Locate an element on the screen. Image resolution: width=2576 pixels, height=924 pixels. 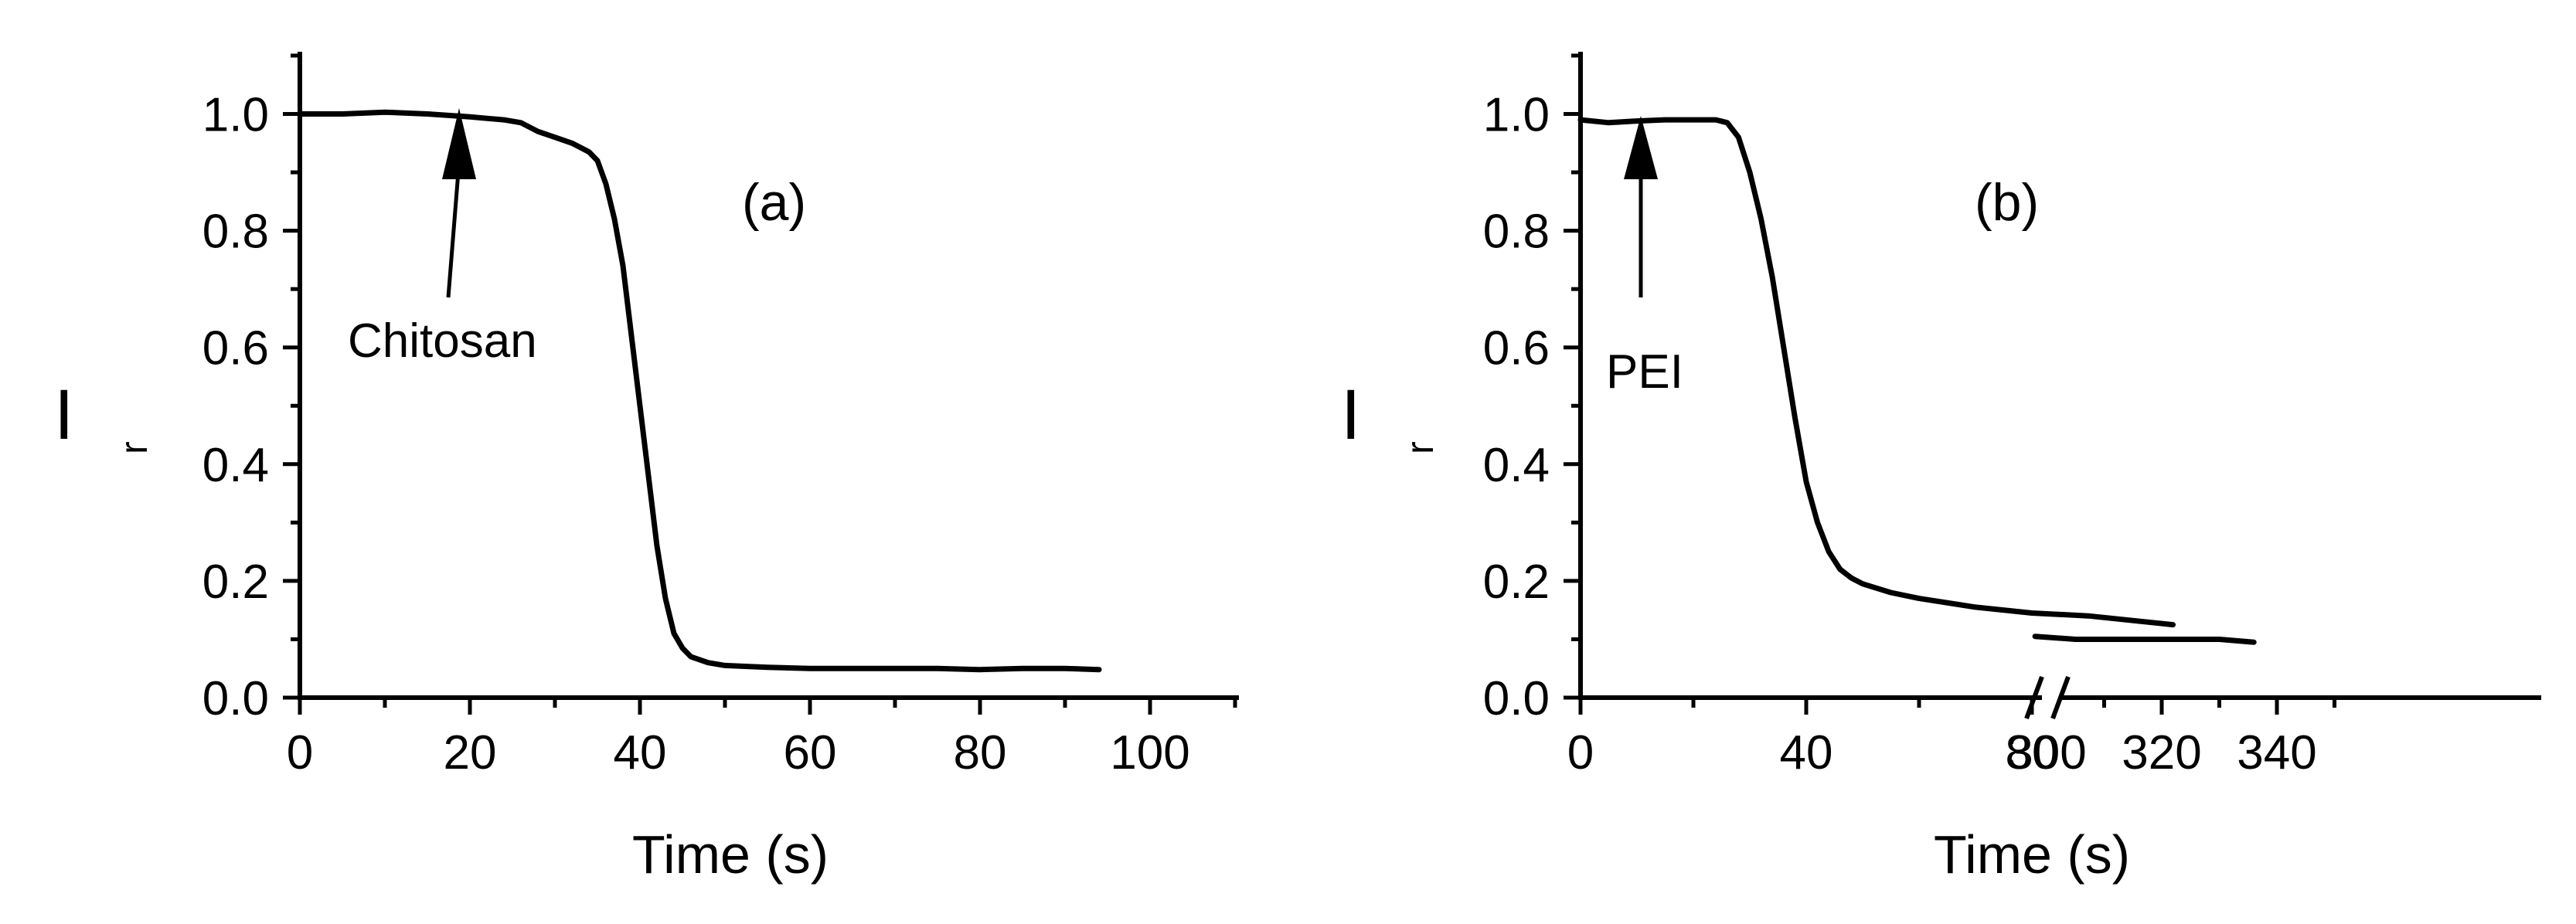
y-tick-label-a-2: 0.4 is located at coordinates (235, 465).